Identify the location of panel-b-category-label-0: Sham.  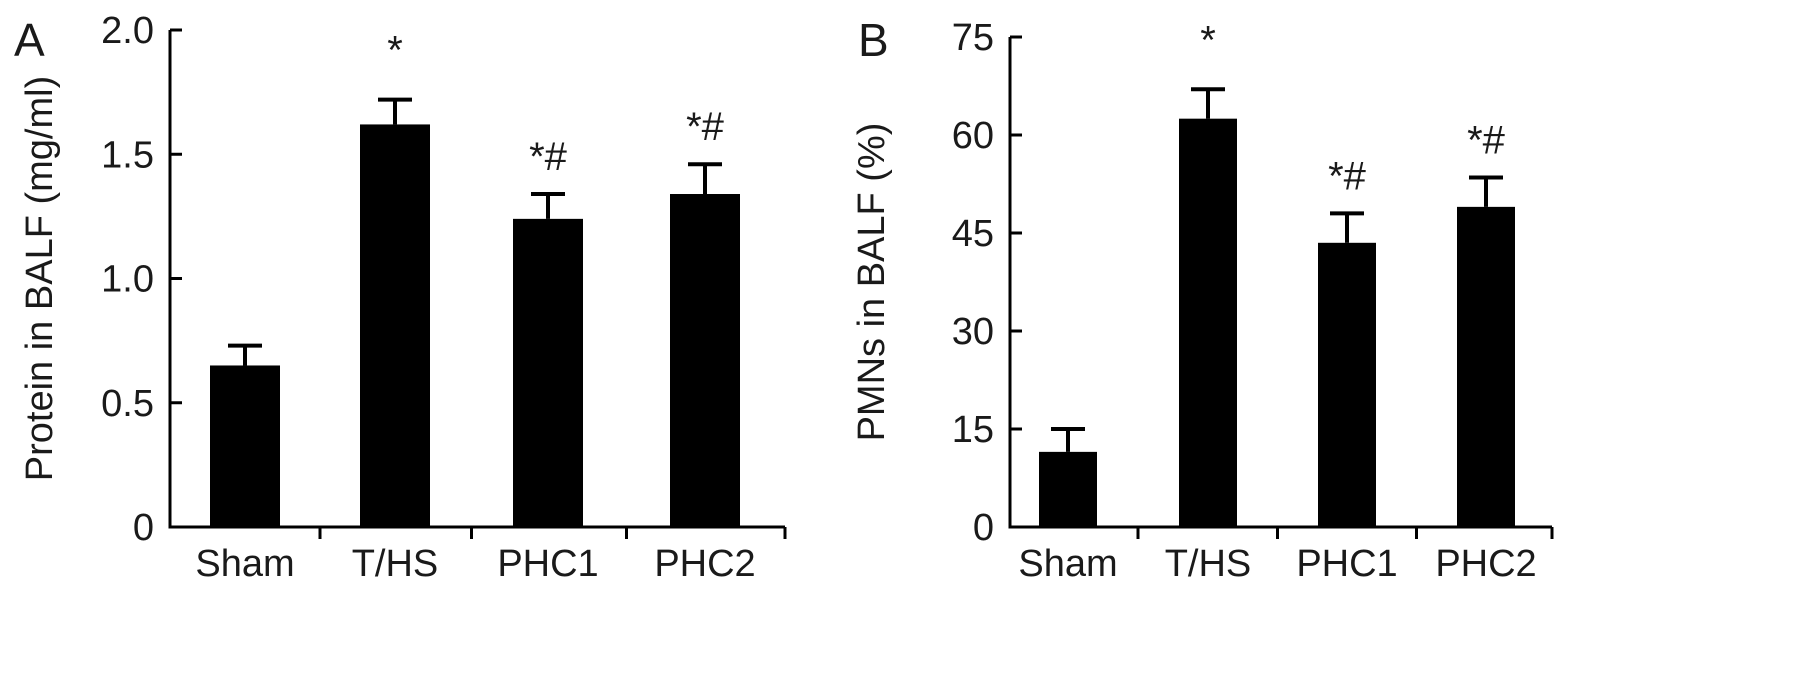
(1067, 564).